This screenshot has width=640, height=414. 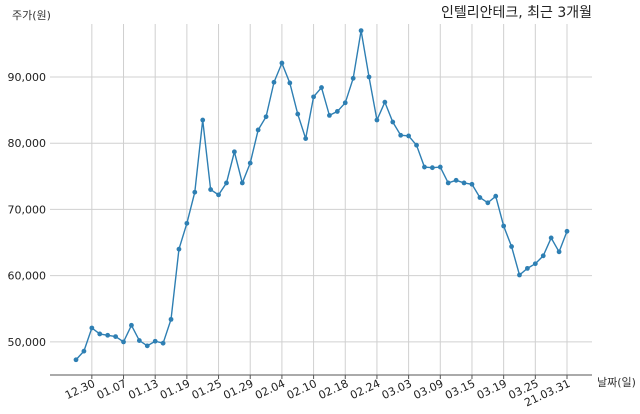 I want to click on y-axis: 50,000 60,000 70,000 80,000 90,000, so click(x=27, y=210).